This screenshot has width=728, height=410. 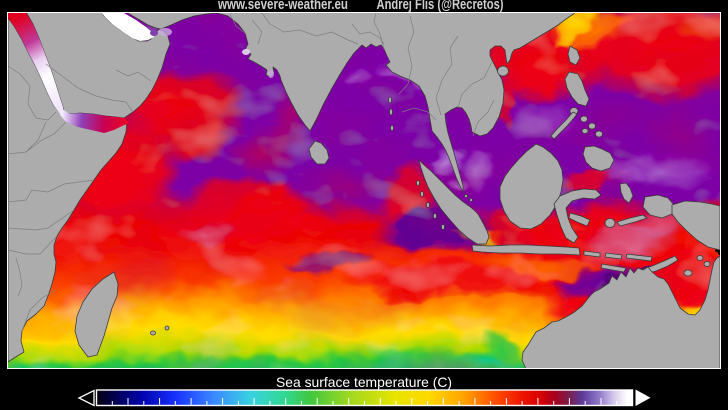 I want to click on svg-text: www.severe-weather.eu, so click(x=282, y=6).